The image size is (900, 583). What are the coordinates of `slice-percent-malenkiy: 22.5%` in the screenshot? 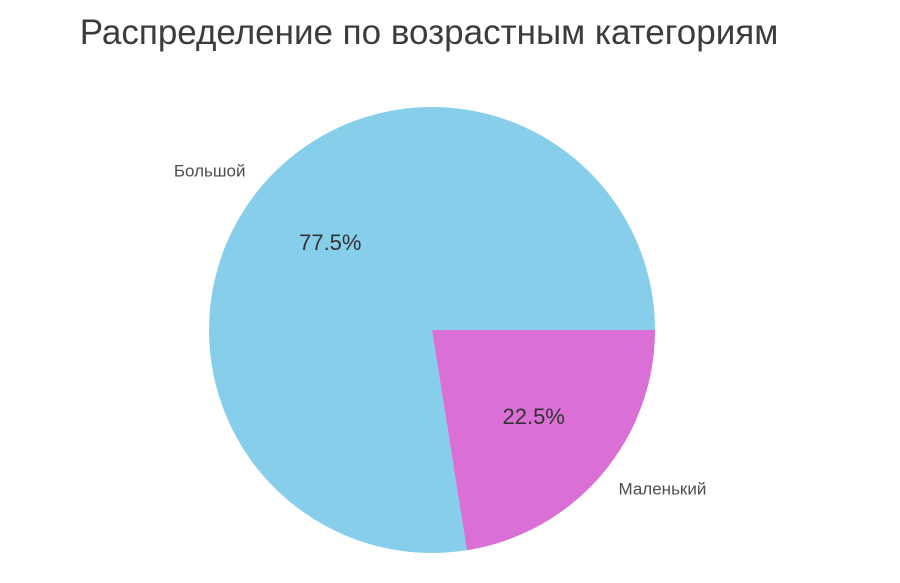 It's located at (533, 416).